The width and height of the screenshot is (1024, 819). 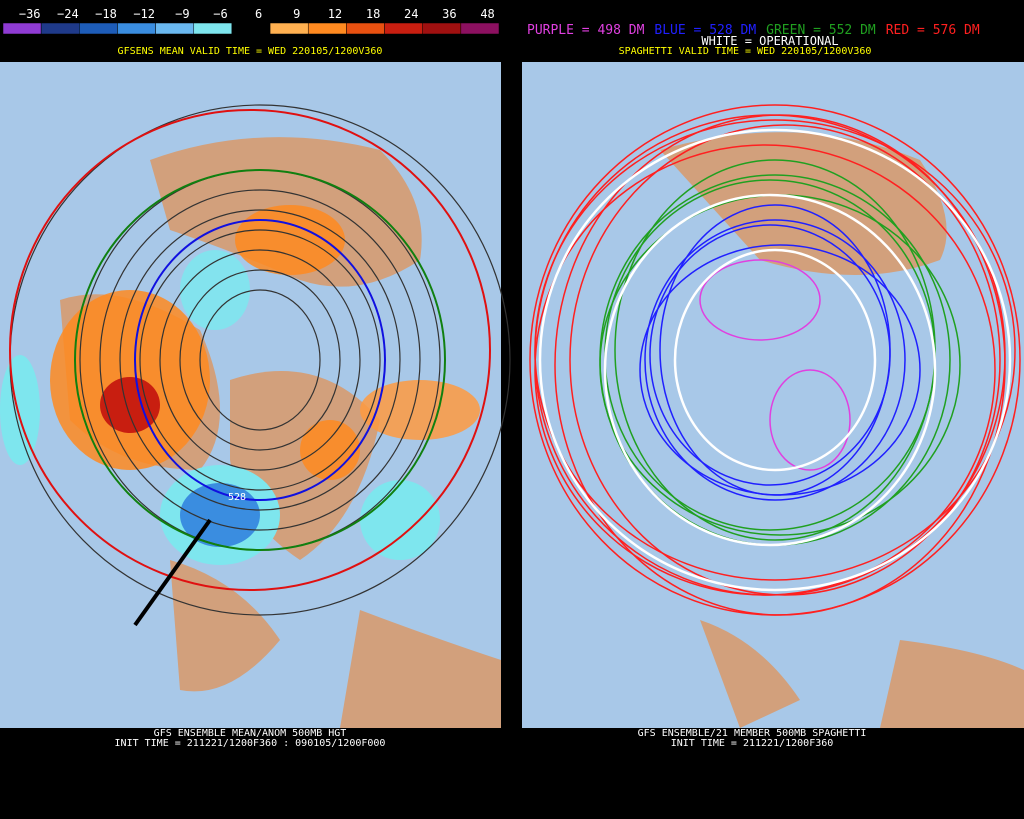 I want to click on footer-line: GFS ENSEMBLE/21 MEMBER 500MB SPAGHETTI, so click(x=752, y=733).